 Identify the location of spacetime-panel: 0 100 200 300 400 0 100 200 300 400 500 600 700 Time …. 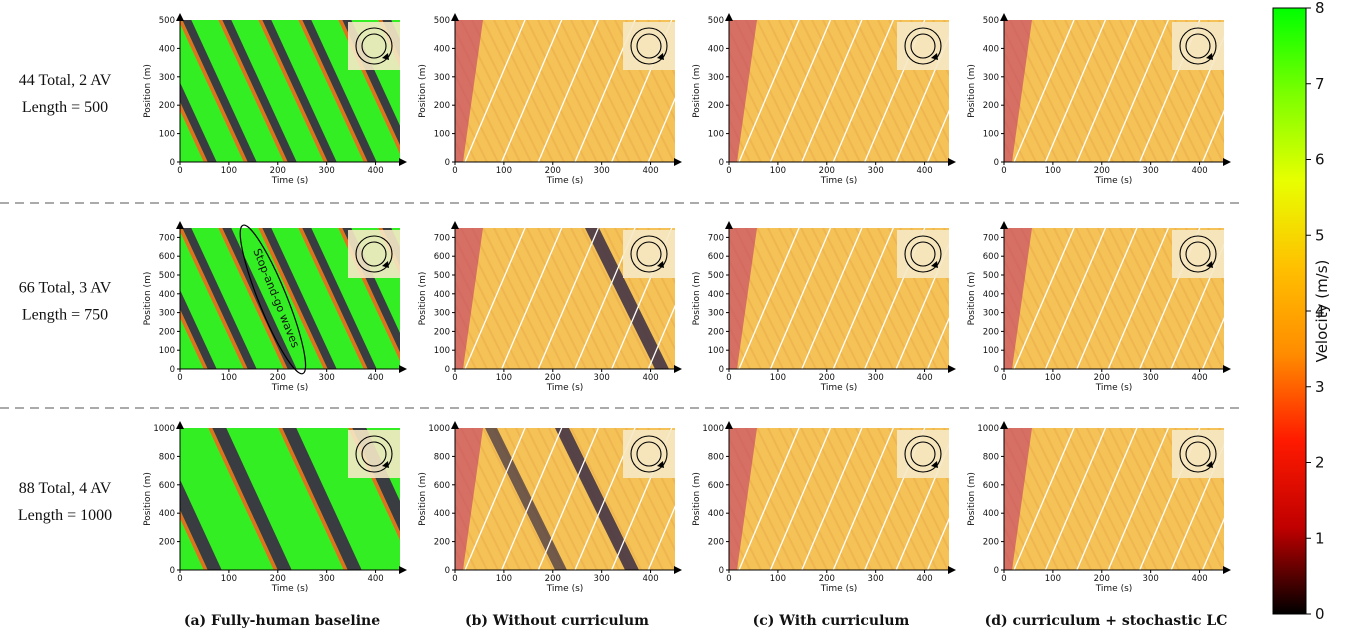
(824, 307).